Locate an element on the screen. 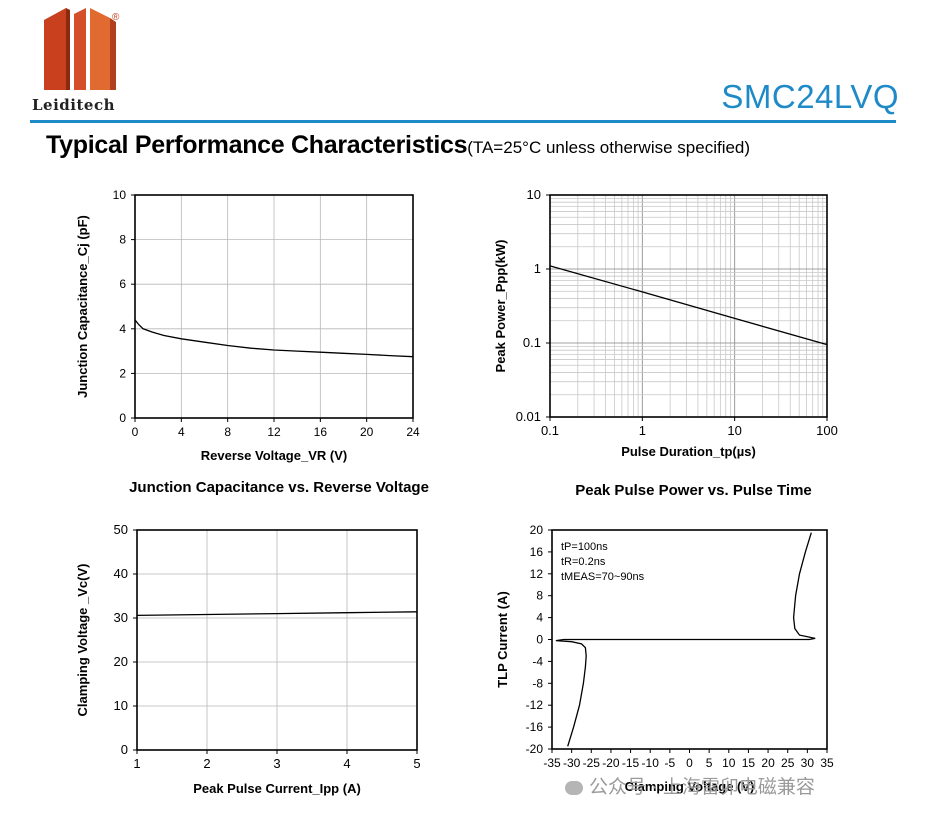 The width and height of the screenshot is (933, 823). y-tick-label: -4 is located at coordinates (537, 661).